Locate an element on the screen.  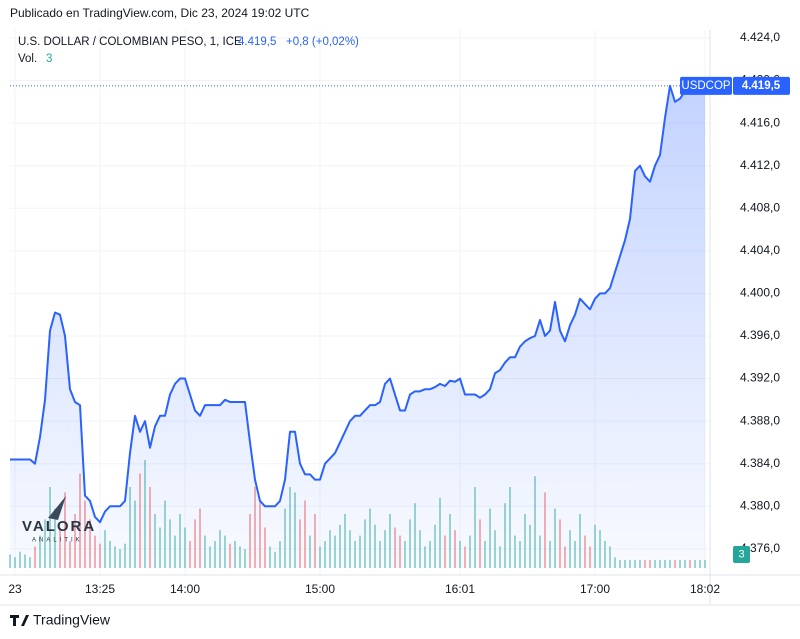
legend-change: +0,8 (+0,02%) is located at coordinates (322, 42).